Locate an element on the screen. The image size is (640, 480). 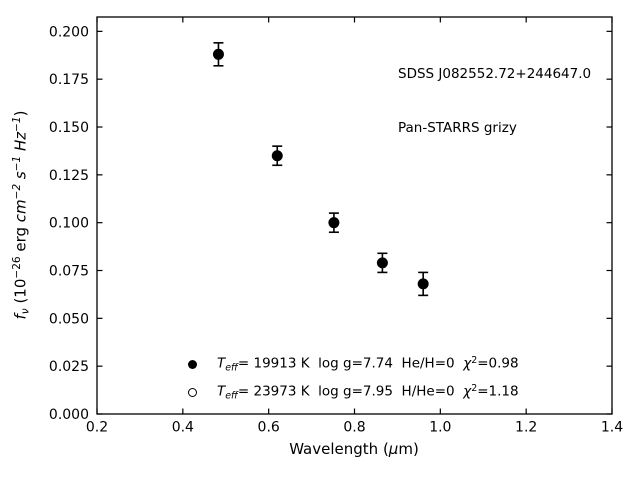
text-segment: m) is located at coordinates (408, 449).